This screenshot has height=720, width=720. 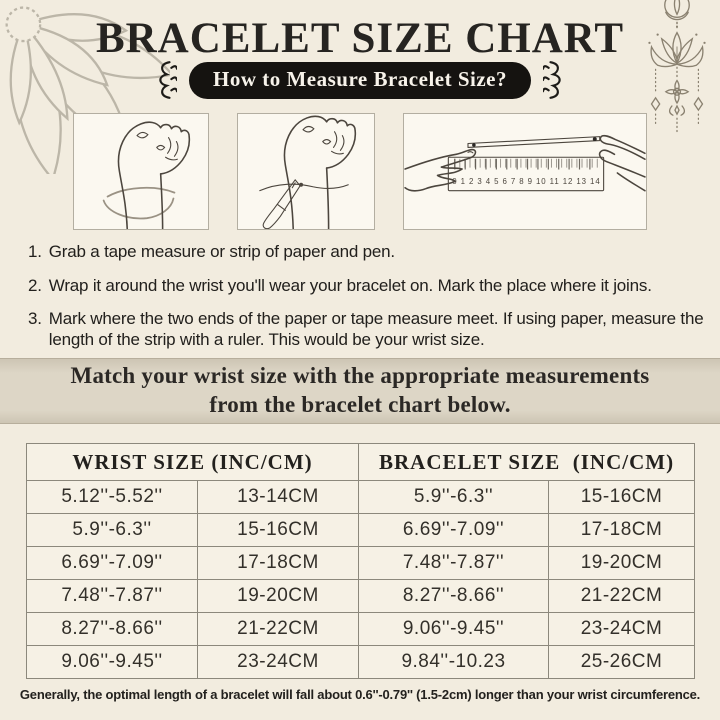 I want to click on wrap-tape-illustration, so click(x=141, y=171).